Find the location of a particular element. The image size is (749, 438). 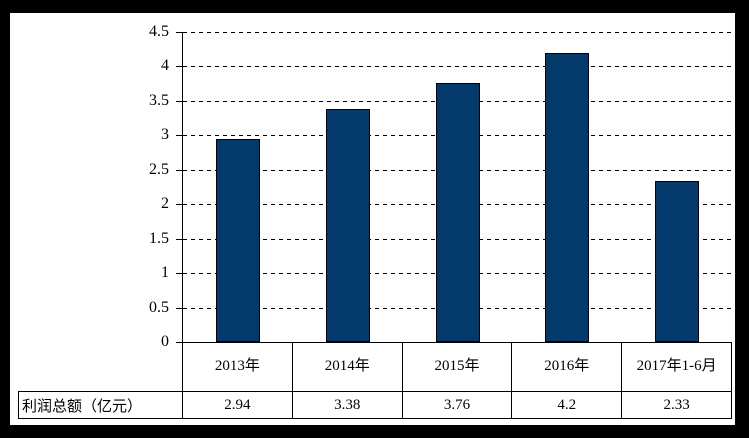

y-axis-tick-label: 3.5 is located at coordinates (159, 100).